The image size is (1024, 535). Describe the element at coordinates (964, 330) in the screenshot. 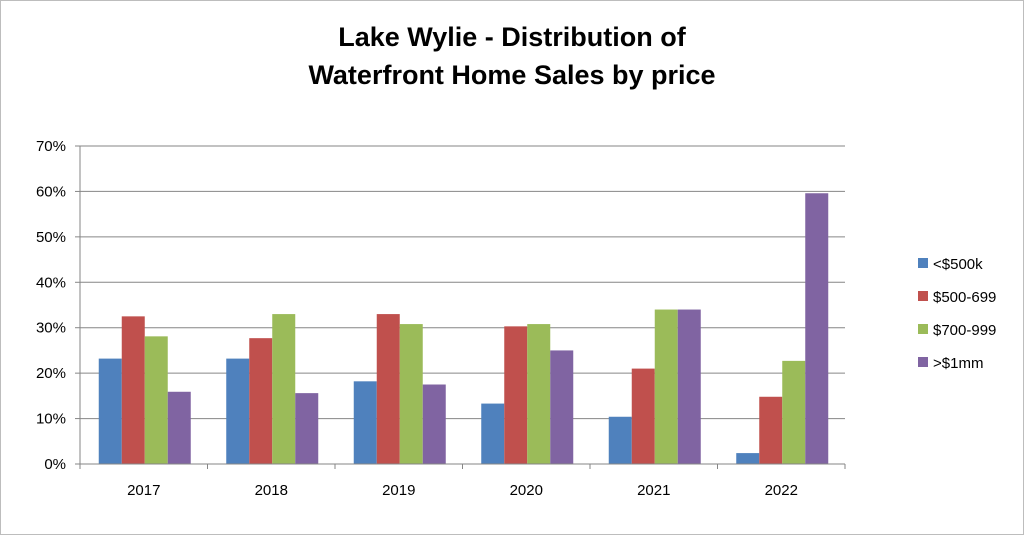

I see `legend-label: $700-999` at that location.